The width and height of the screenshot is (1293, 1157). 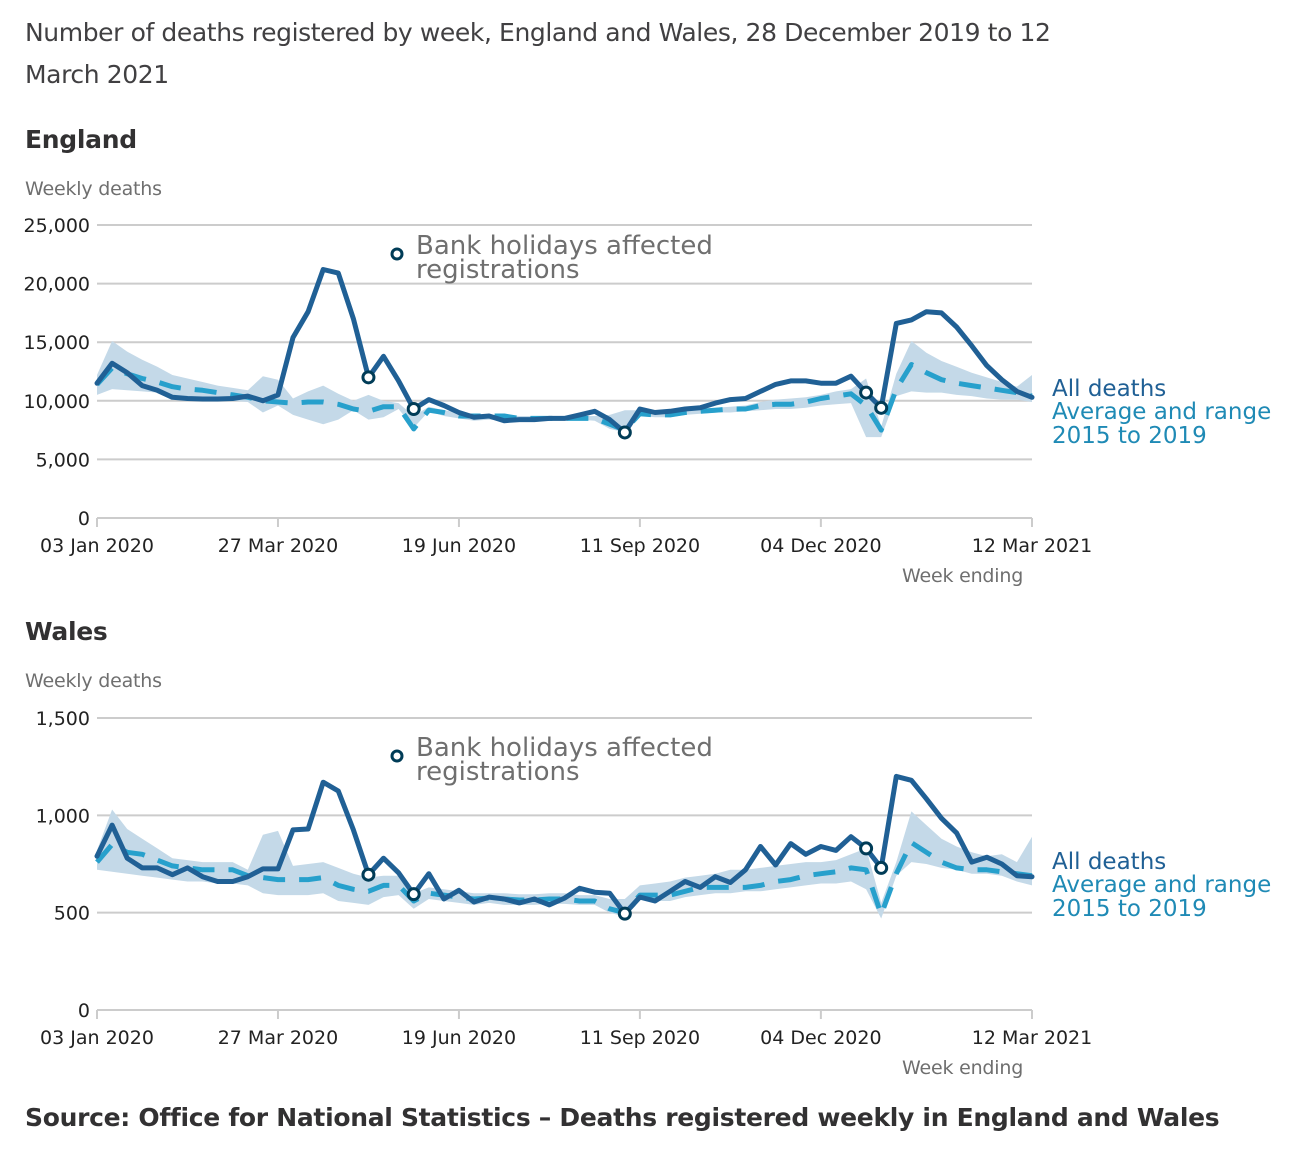 What do you see at coordinates (57, 343) in the screenshot?
I see `y-tick-label: 15,000` at bounding box center [57, 343].